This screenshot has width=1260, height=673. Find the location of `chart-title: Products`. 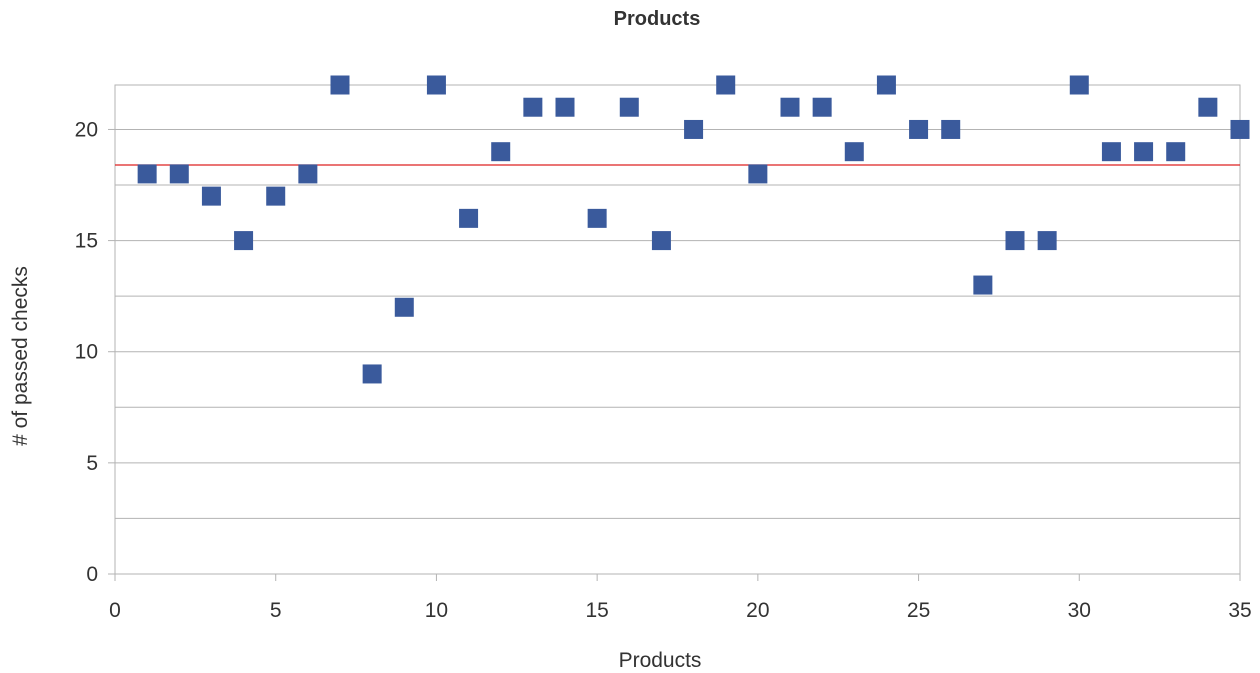

chart-title: Products is located at coordinates (657, 19).